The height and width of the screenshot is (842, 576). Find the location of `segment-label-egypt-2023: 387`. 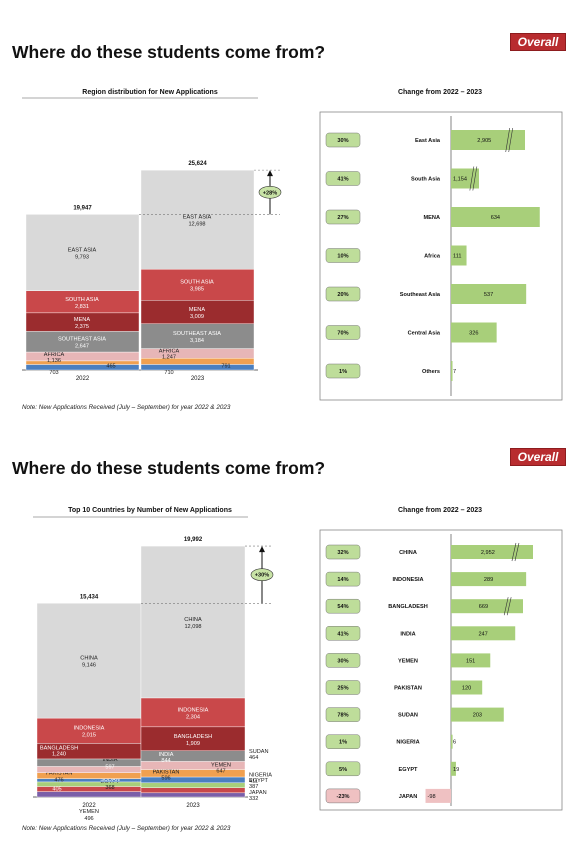

segment-label-egypt-2023: 387 is located at coordinates (253, 787).